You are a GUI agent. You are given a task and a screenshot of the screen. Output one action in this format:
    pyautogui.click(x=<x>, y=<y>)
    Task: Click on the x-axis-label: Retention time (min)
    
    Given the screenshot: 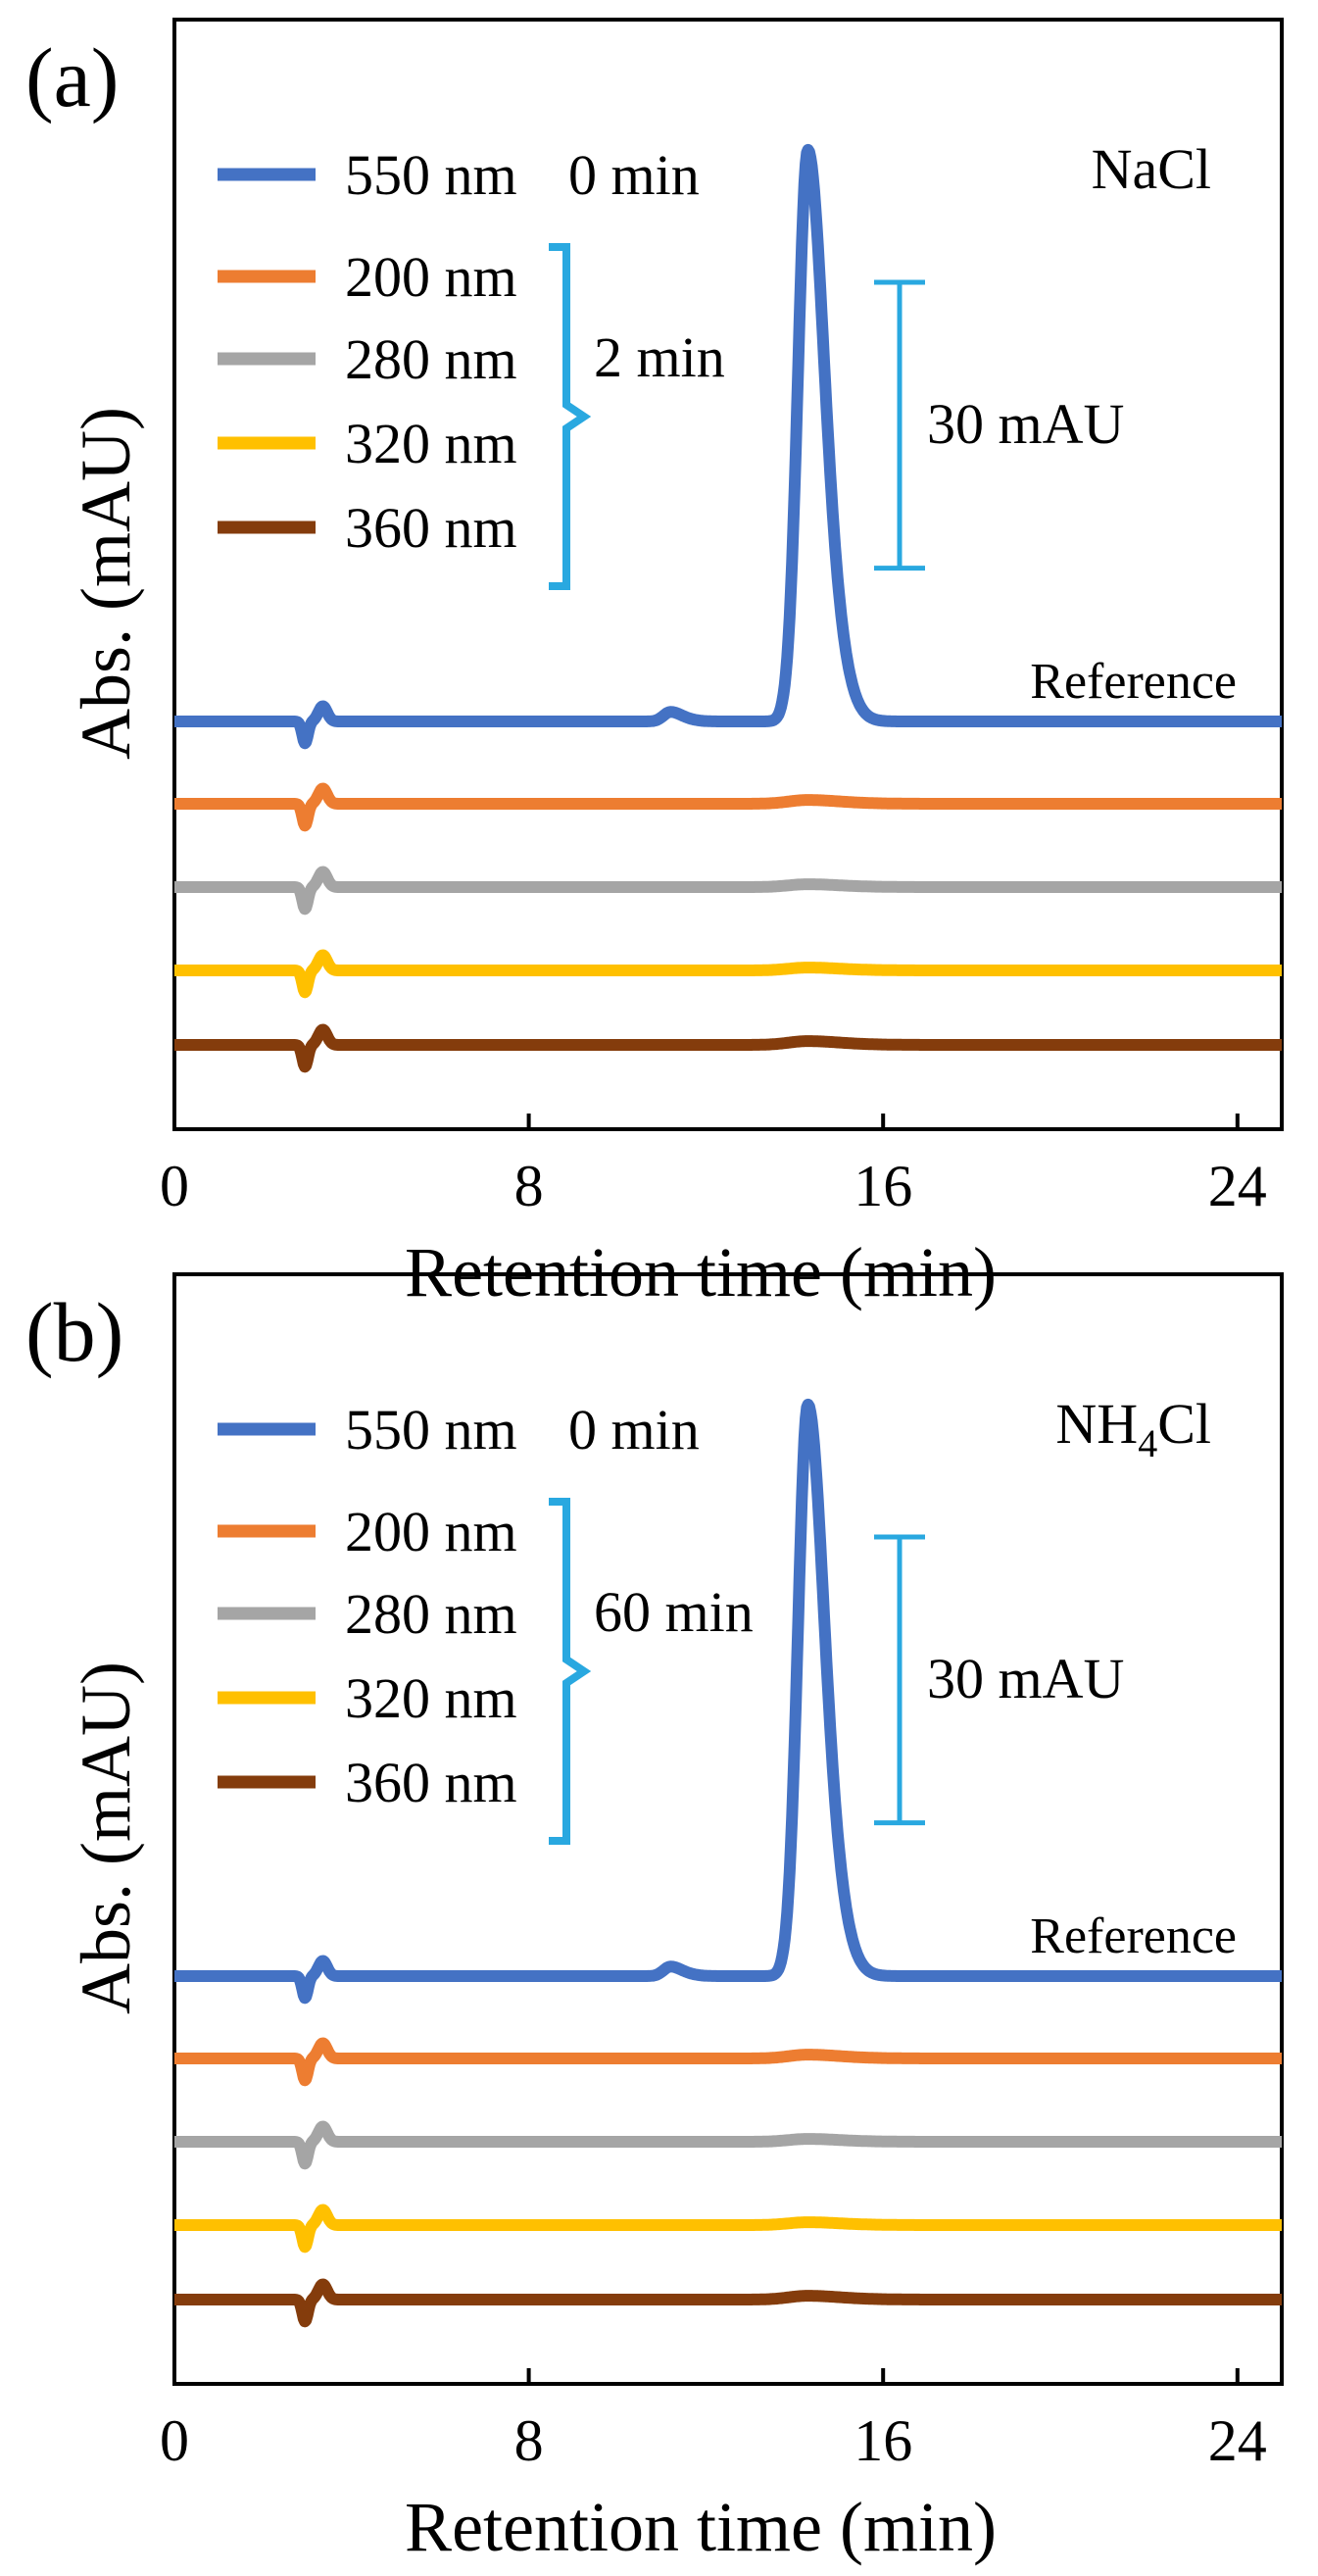 What is the action you would take?
    pyautogui.click(x=701, y=2527)
    